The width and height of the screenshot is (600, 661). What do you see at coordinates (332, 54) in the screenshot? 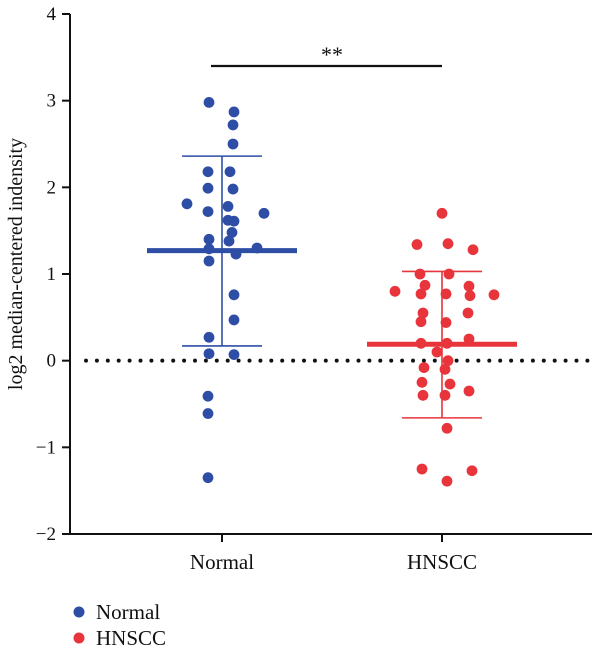
I see `significance-label: **` at bounding box center [332, 54].